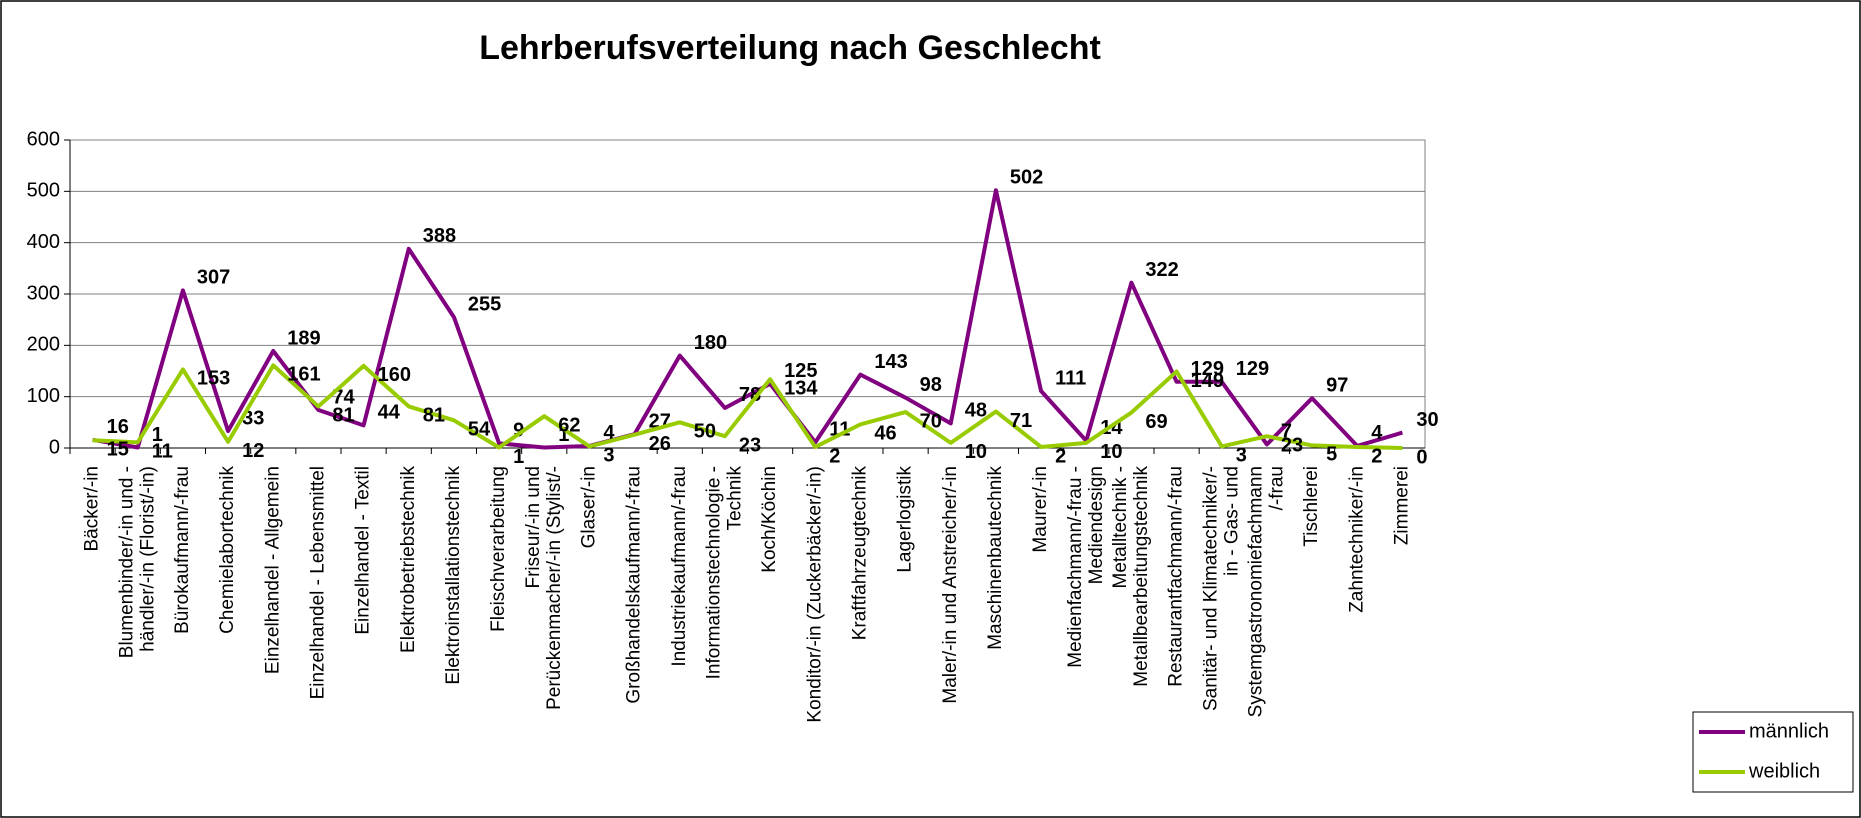 Image resolution: width=1861 pixels, height=818 pixels. I want to click on chart-title: Lehrberufsverteilung nach Geschlecht, so click(790, 48).